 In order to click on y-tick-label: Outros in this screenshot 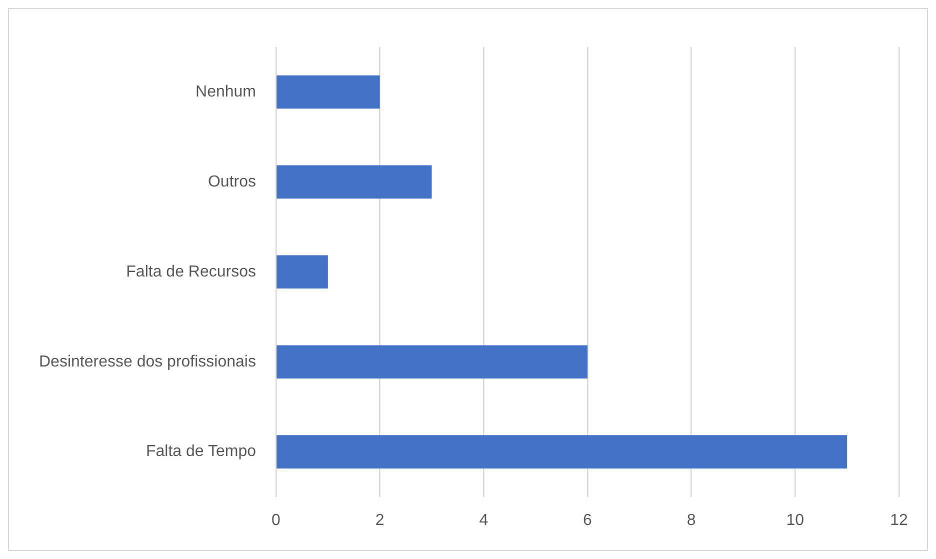, I will do `click(232, 181)`.